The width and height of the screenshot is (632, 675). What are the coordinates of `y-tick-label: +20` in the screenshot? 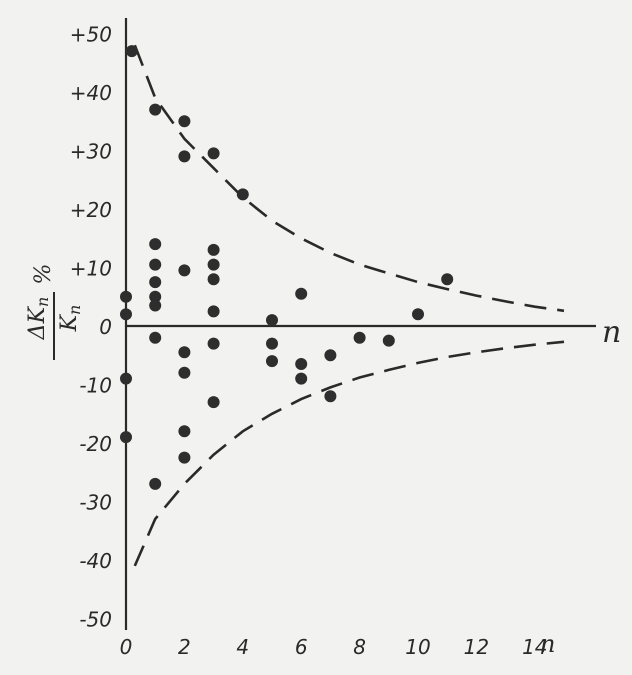 It's located at (91, 210).